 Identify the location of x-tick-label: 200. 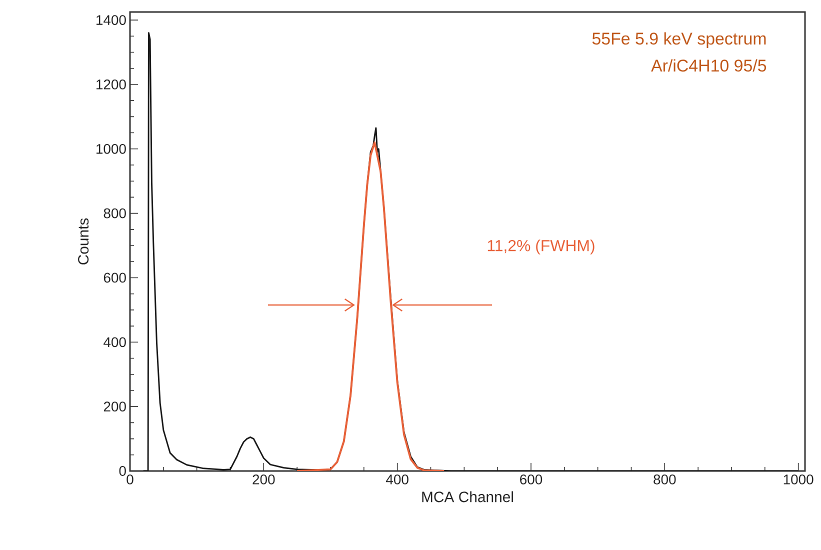
(263, 479).